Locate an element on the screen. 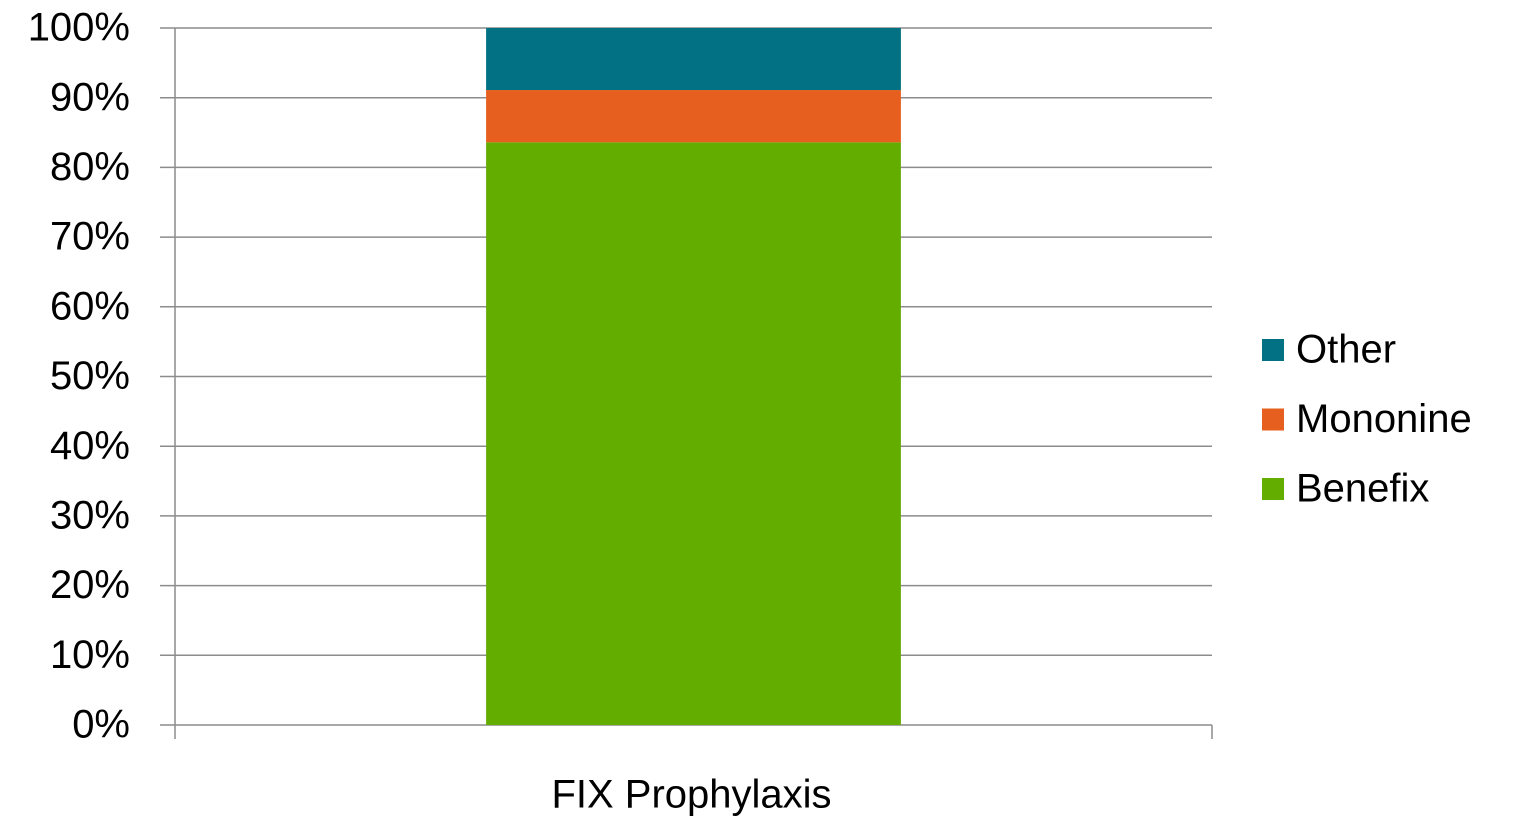 This screenshot has width=1522, height=822. y-tick-label: 90% is located at coordinates (90, 97).